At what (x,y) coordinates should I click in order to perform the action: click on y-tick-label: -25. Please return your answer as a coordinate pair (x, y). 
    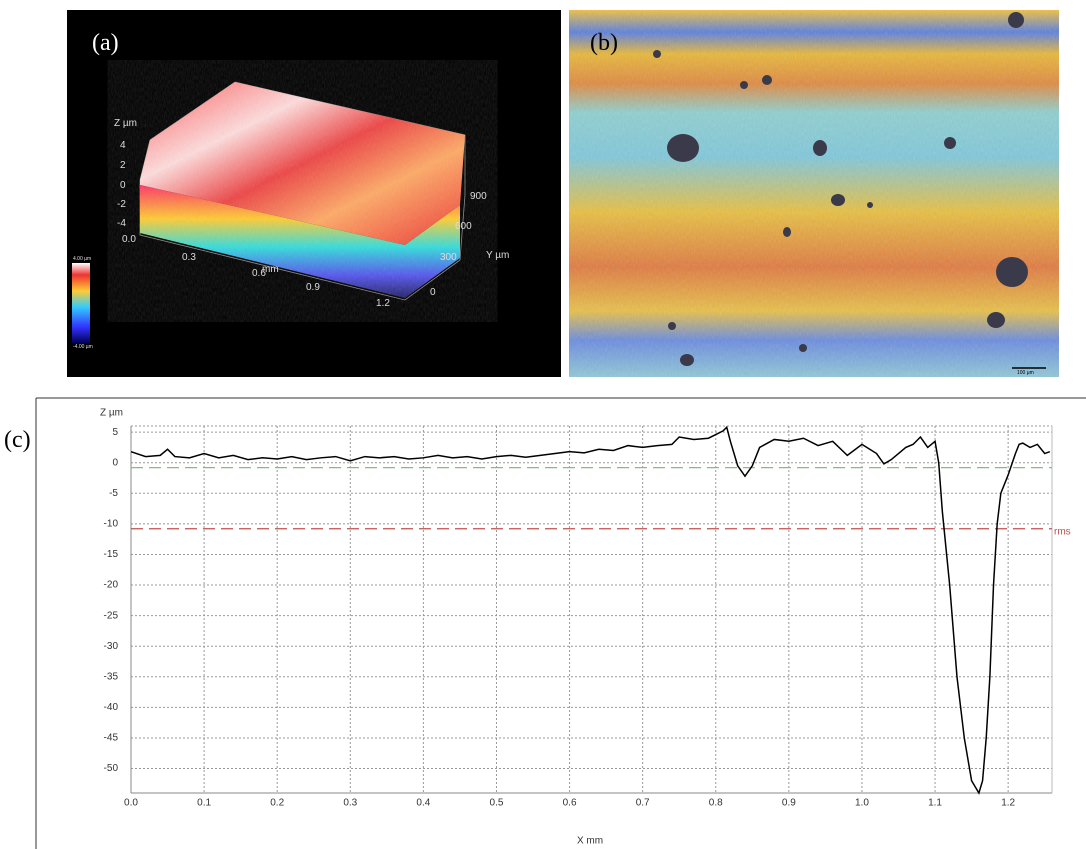
    Looking at the image, I should click on (111, 615).